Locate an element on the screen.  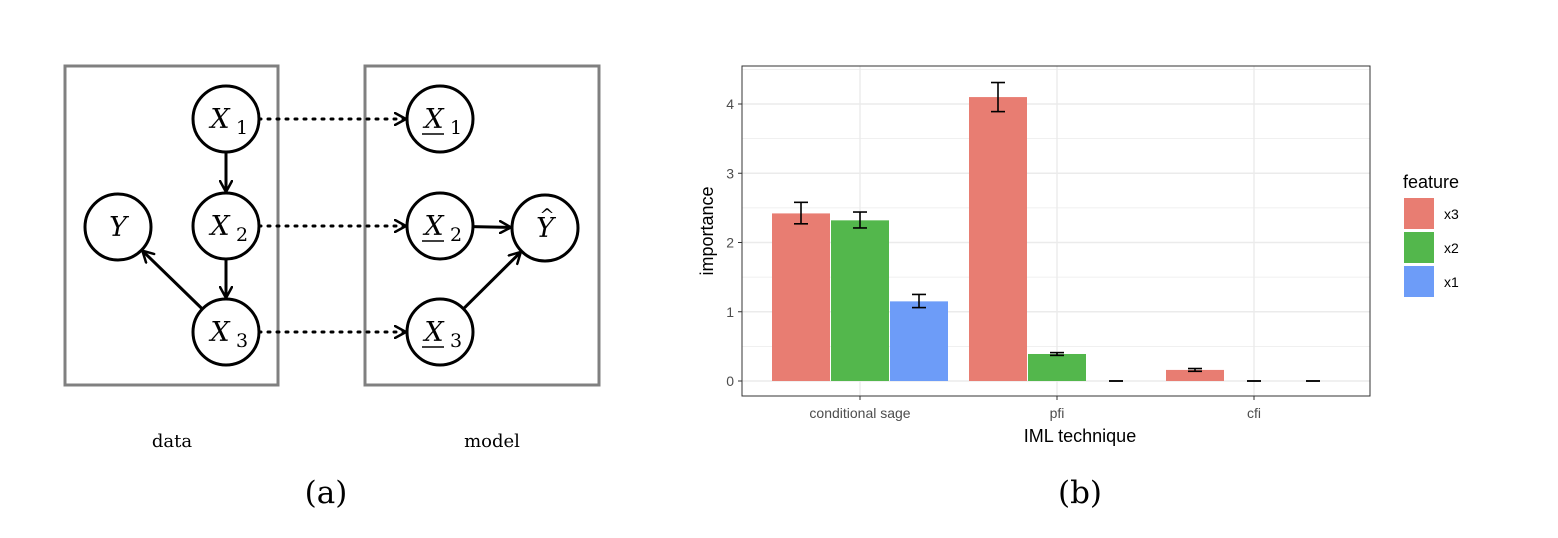
legend-label: x2 is located at coordinates (1451, 248).